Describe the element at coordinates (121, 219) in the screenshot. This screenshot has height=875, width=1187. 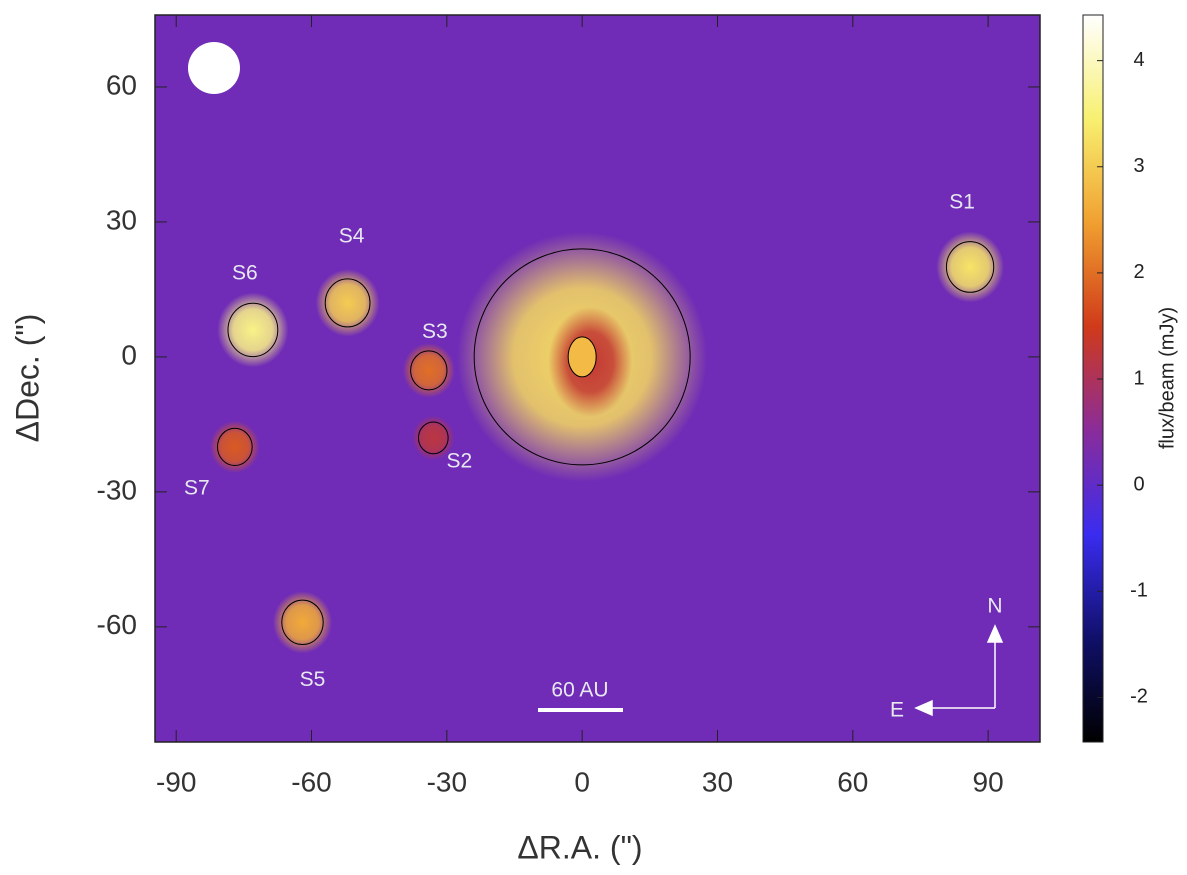
I see `y-tick-label: 30` at that location.